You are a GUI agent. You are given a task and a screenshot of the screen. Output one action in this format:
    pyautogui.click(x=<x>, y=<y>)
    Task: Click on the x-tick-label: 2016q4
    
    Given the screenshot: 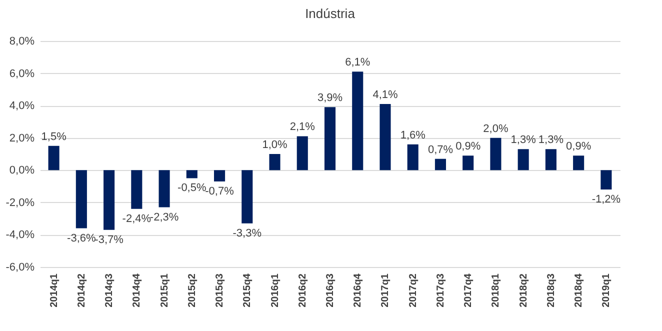 What is the action you would take?
    pyautogui.click(x=358, y=290)
    